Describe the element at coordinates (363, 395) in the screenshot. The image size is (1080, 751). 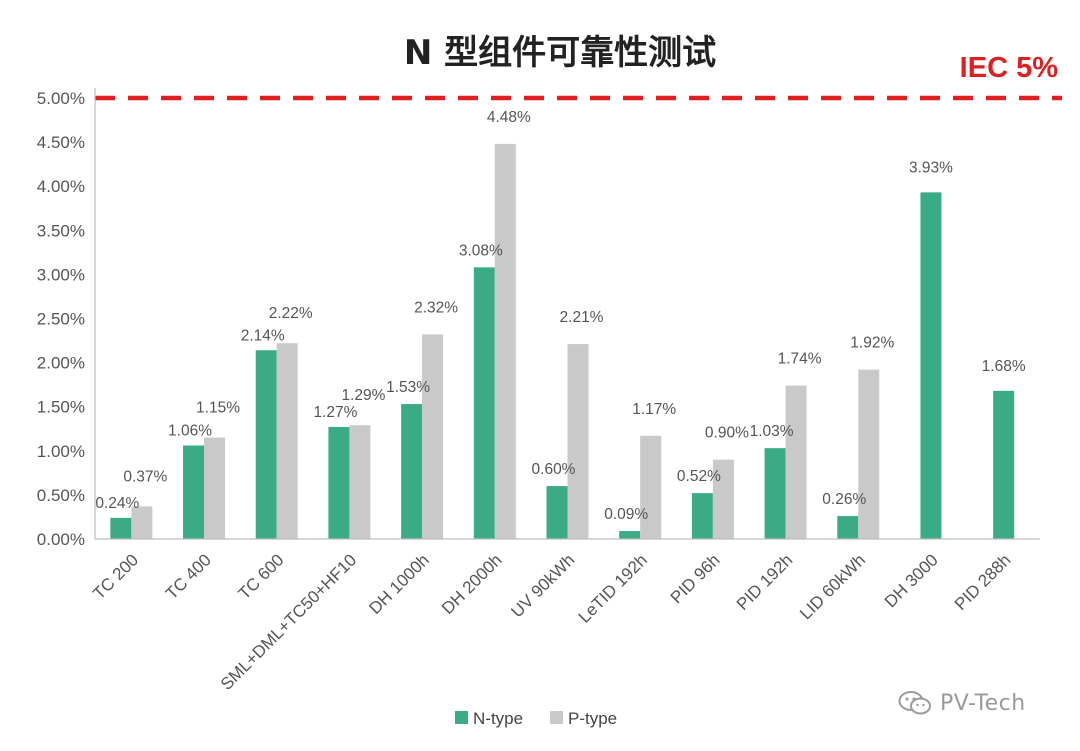
I see `p-type-value-label: 1.29%` at that location.